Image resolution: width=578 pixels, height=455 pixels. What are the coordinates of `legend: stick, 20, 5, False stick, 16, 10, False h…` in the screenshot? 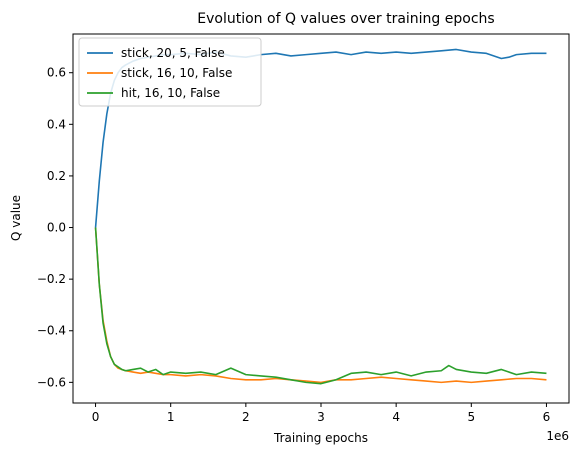 It's located at (170, 72).